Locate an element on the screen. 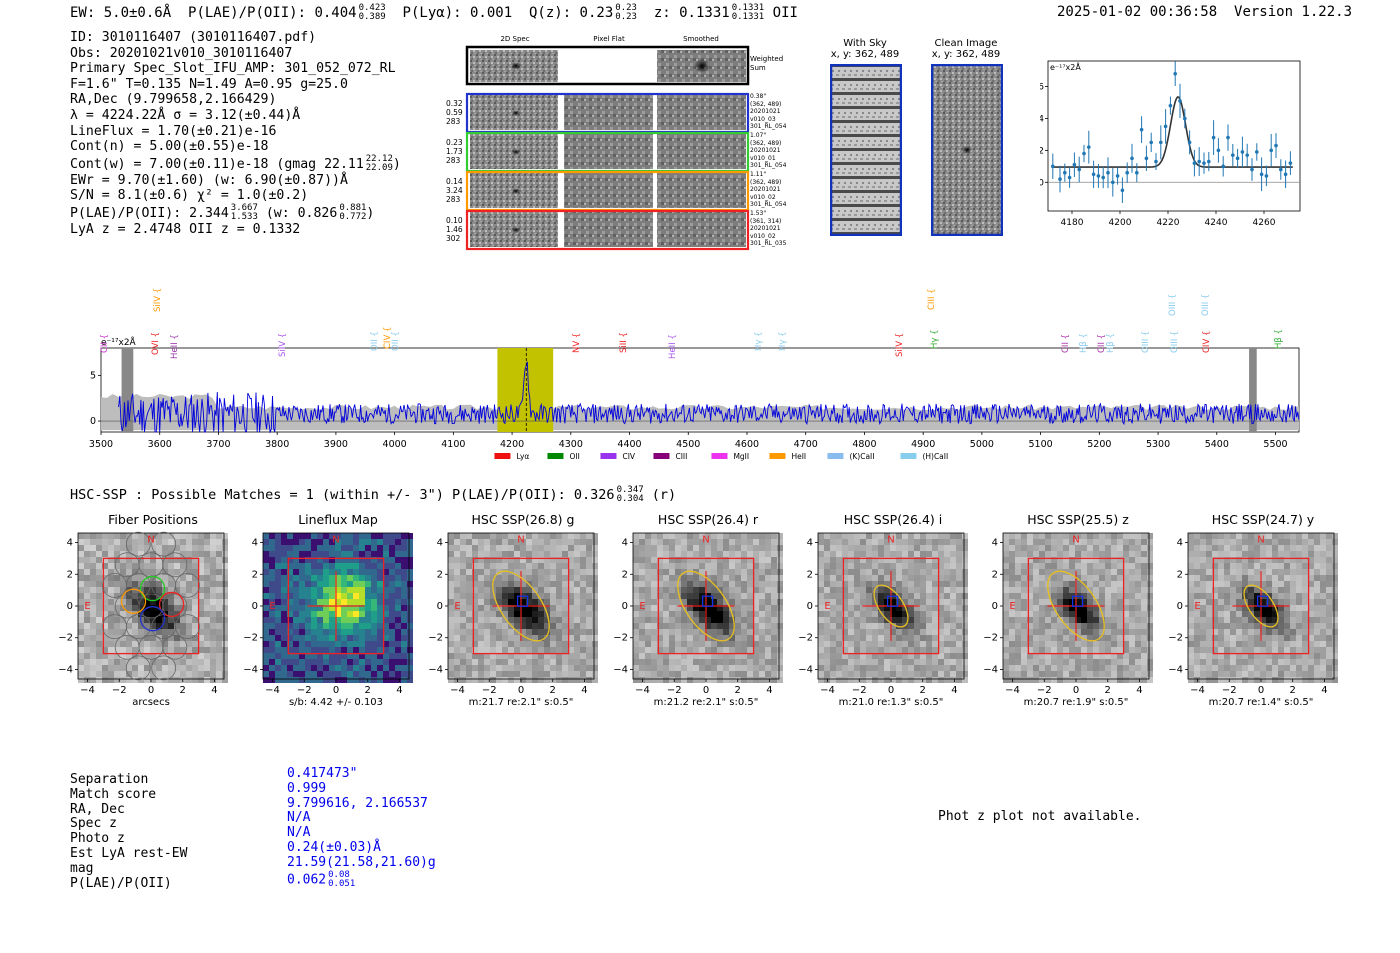  zoom-xtick-label: 4200 is located at coordinates (1120, 223).